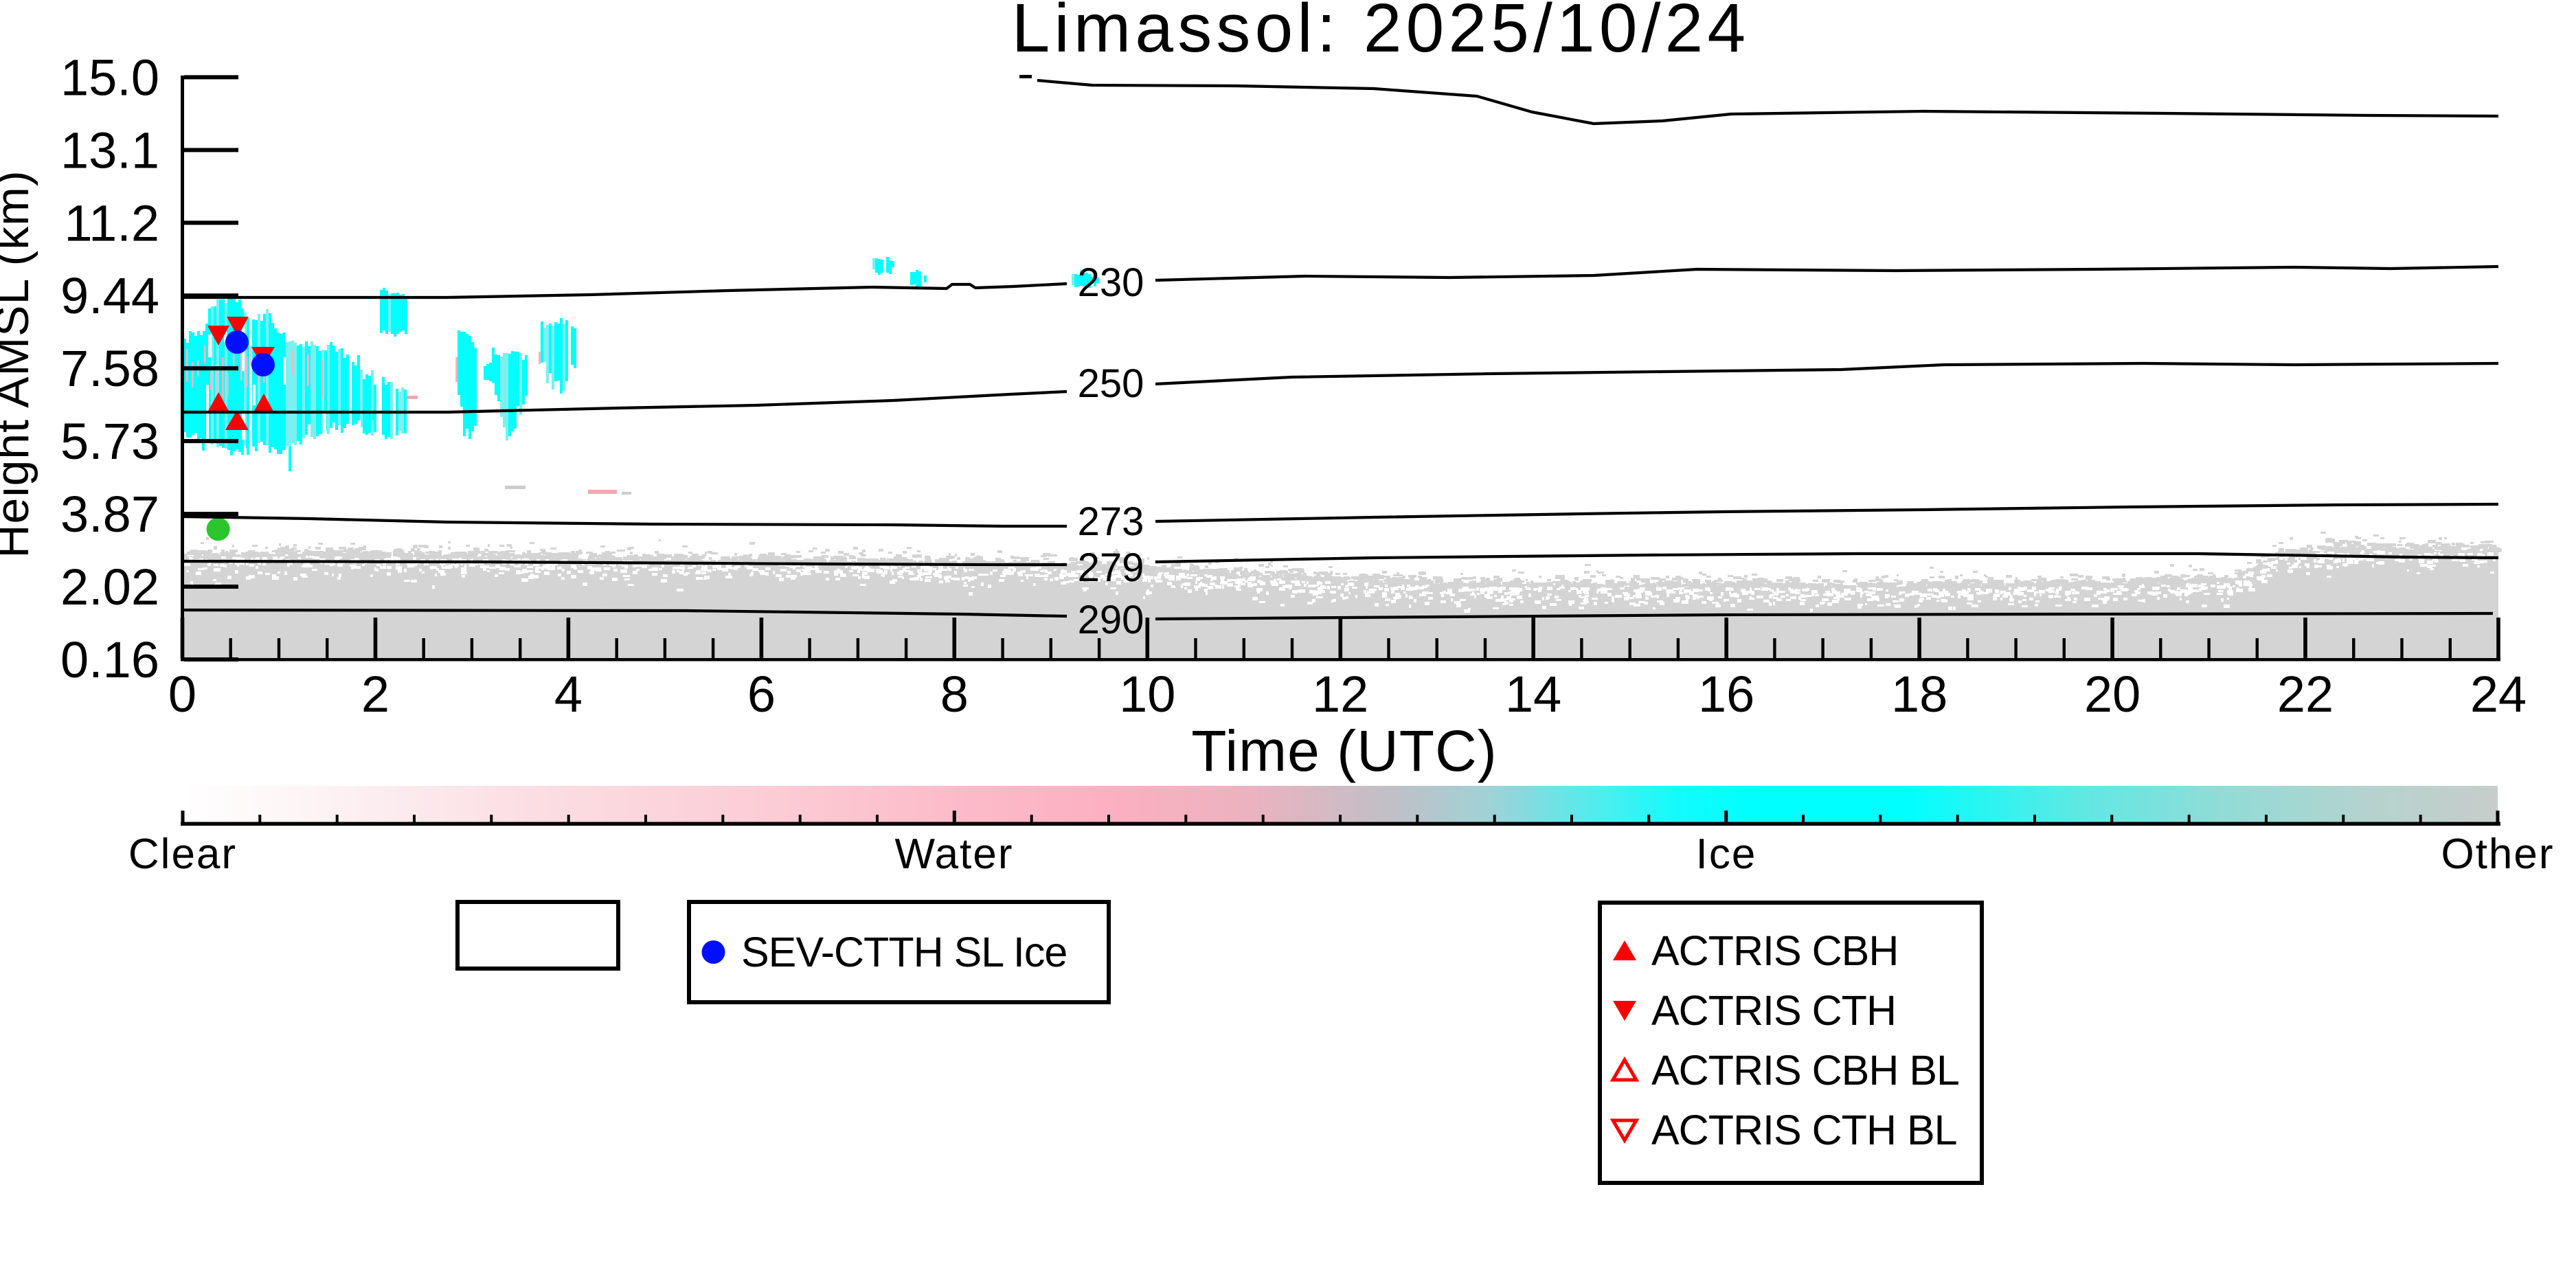  What do you see at coordinates (109, 441) in the screenshot?
I see `svg-text: 5.73` at bounding box center [109, 441].